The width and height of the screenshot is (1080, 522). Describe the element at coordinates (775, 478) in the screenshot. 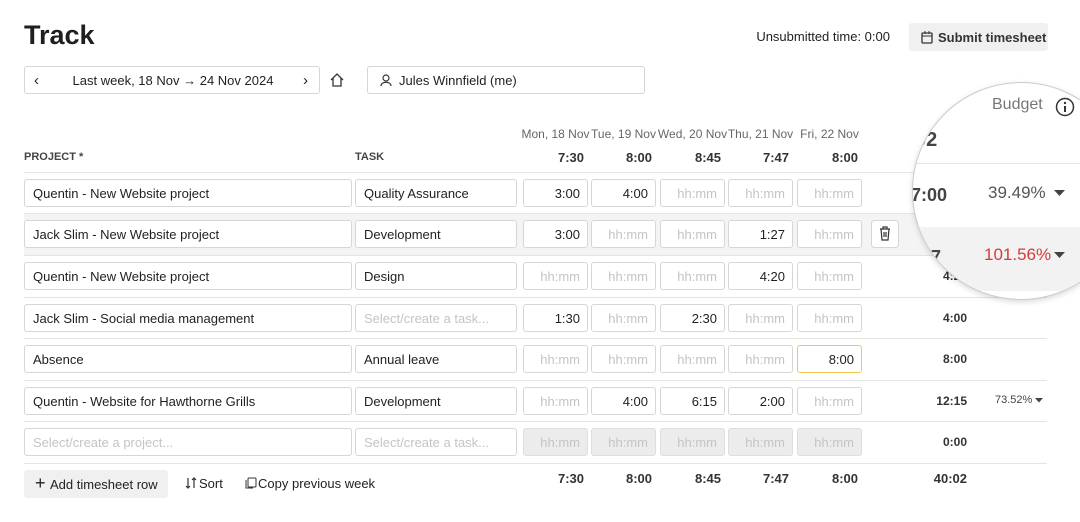

I see `footer-day-total: 7:47` at that location.